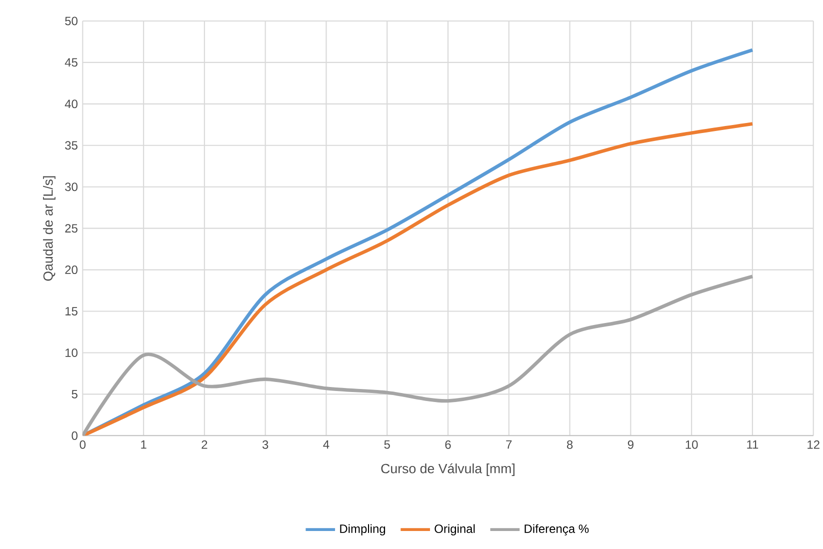  I want to click on y-tick-label: 20, so click(71, 270).